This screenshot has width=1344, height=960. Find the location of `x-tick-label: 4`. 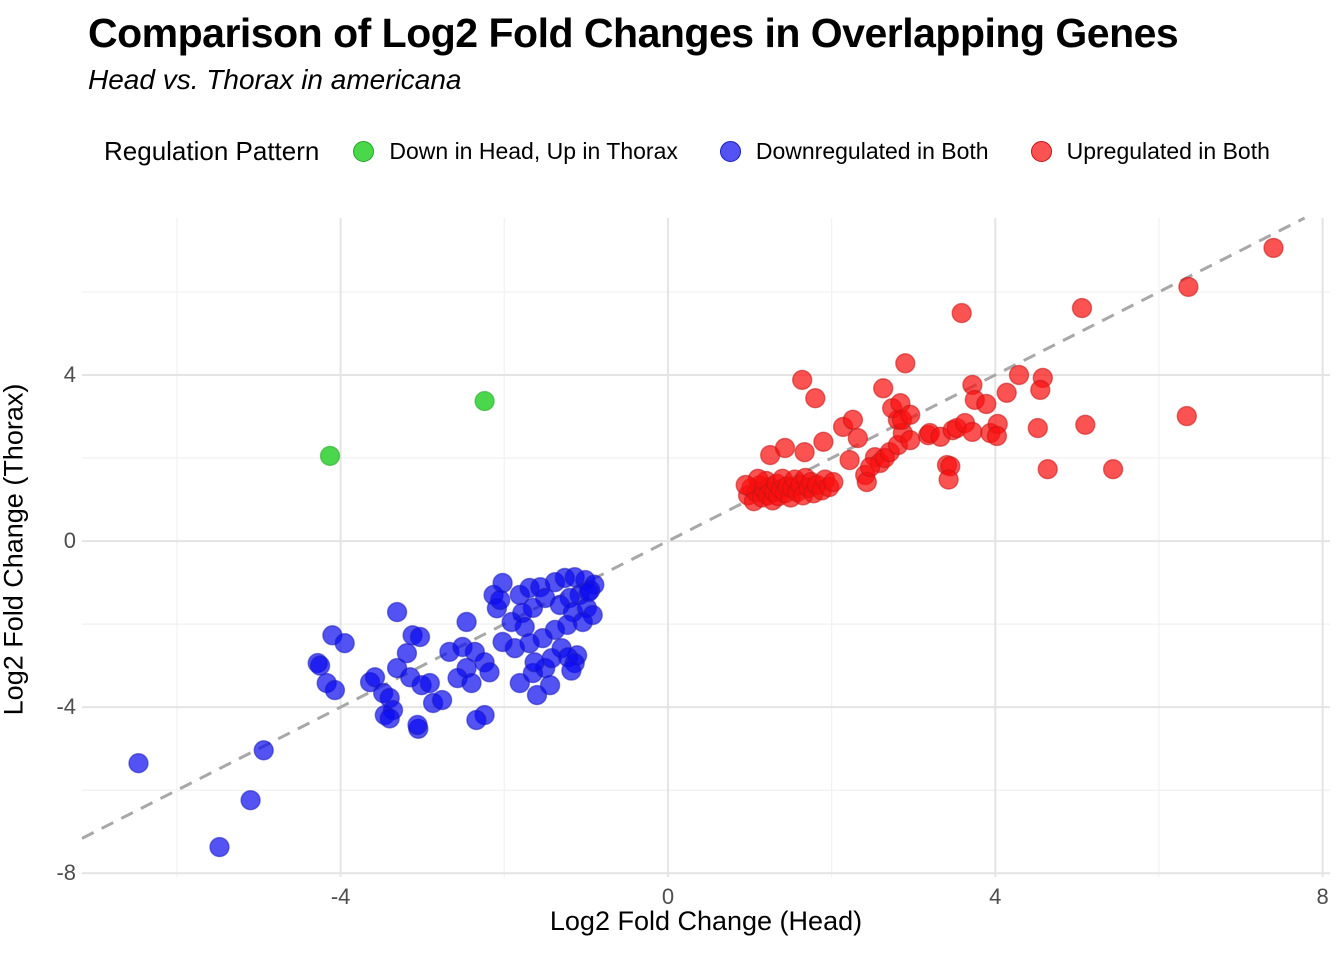

x-tick-label: 4 is located at coordinates (995, 896).